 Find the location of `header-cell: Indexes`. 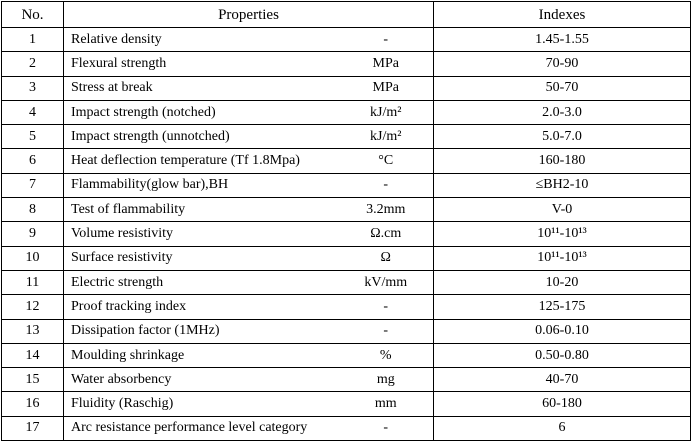

header-cell: Indexes is located at coordinates (562, 14).